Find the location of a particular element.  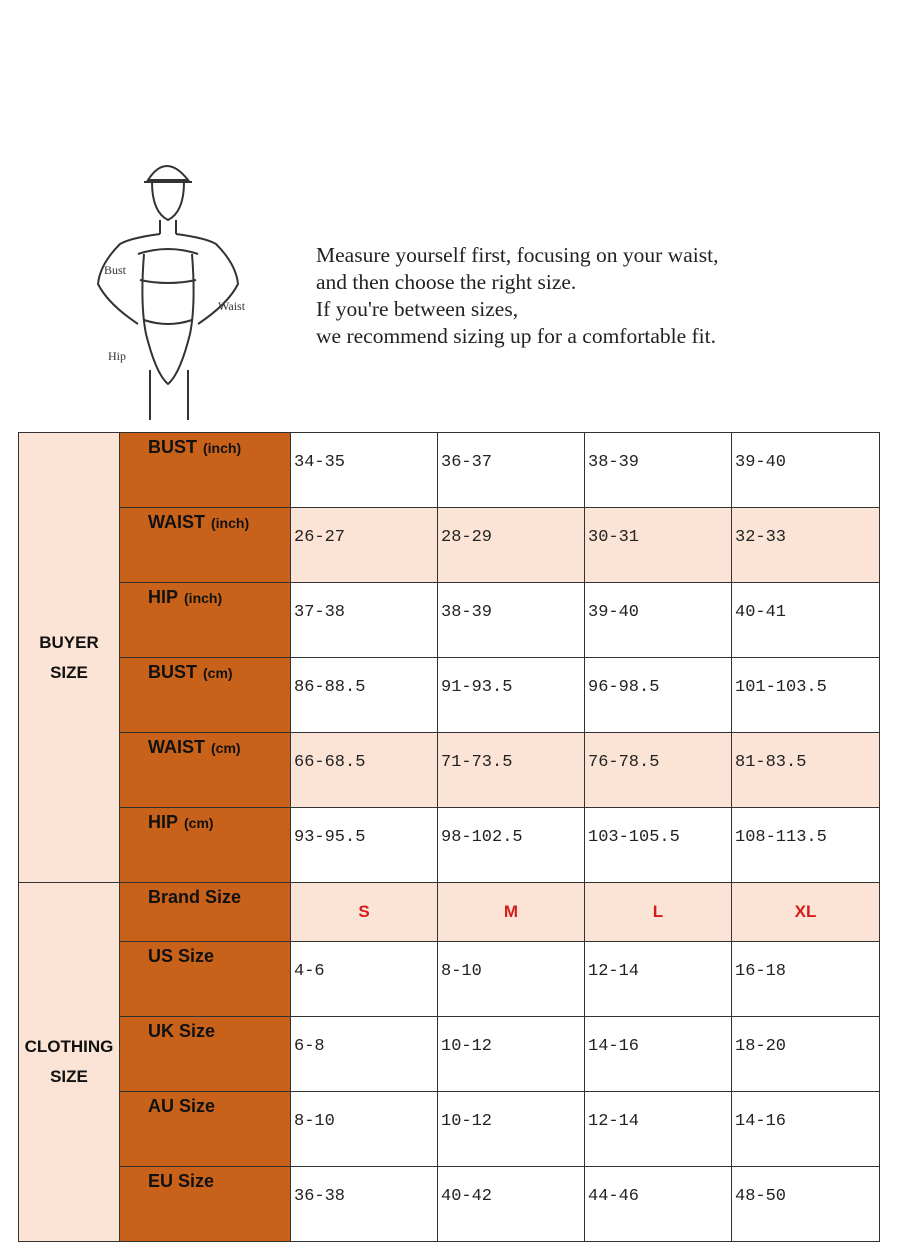

measurement-name: EU Size is located at coordinates (181, 1181).